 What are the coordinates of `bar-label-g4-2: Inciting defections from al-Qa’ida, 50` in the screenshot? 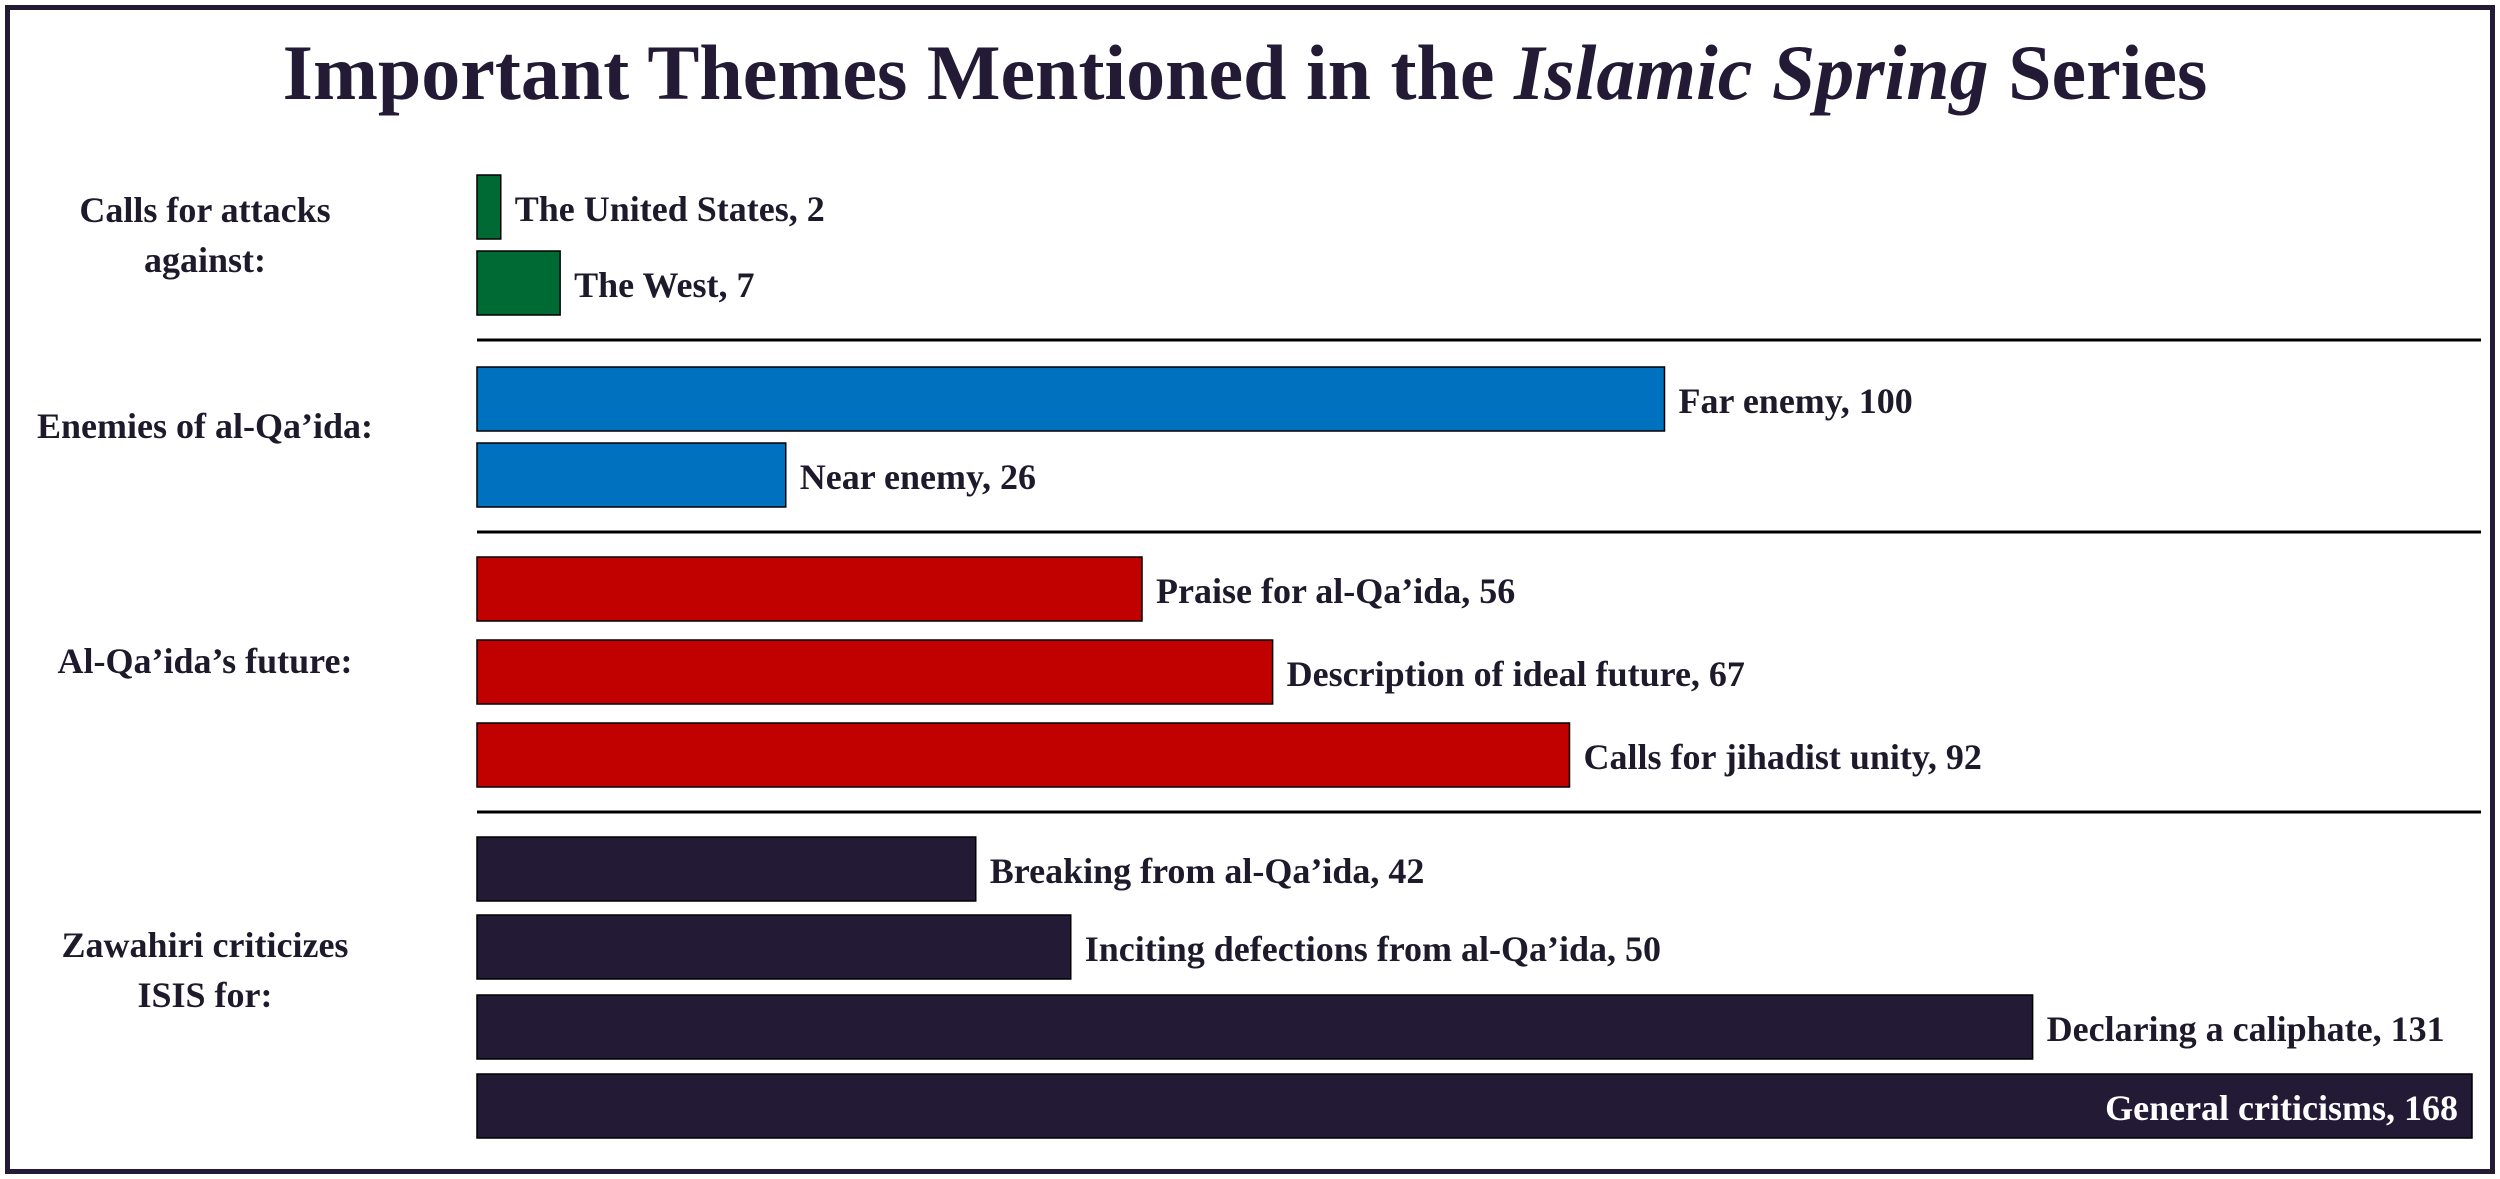 It's located at (1373, 949).